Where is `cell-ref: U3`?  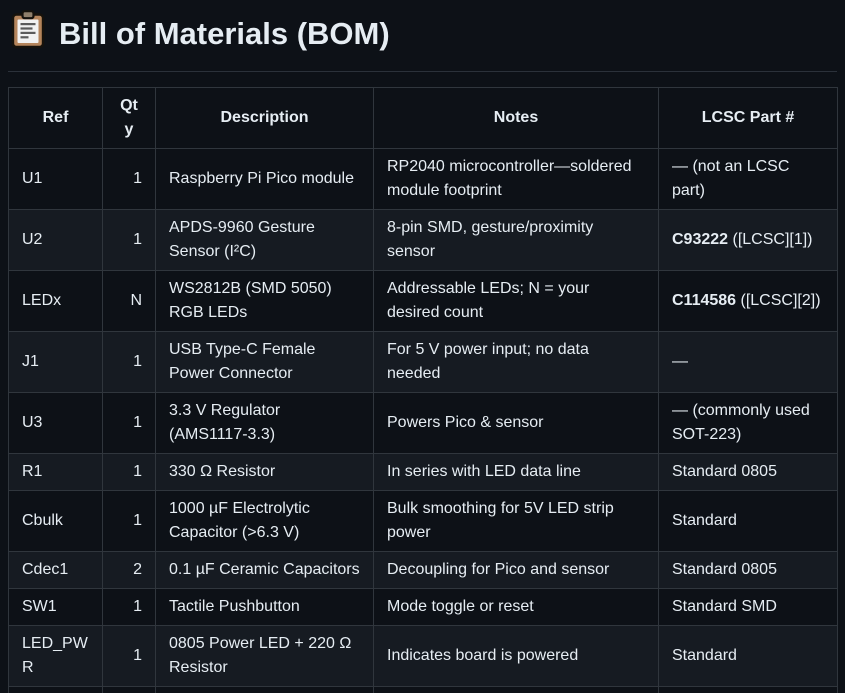 cell-ref: U3 is located at coordinates (55, 422).